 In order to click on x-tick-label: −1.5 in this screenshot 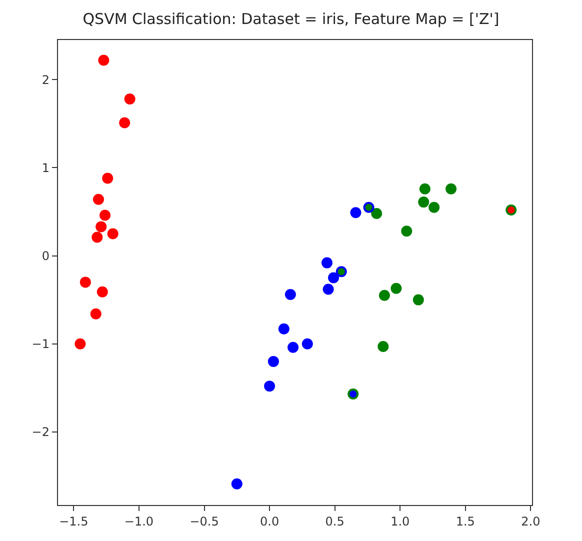, I will do `click(73, 521)`.